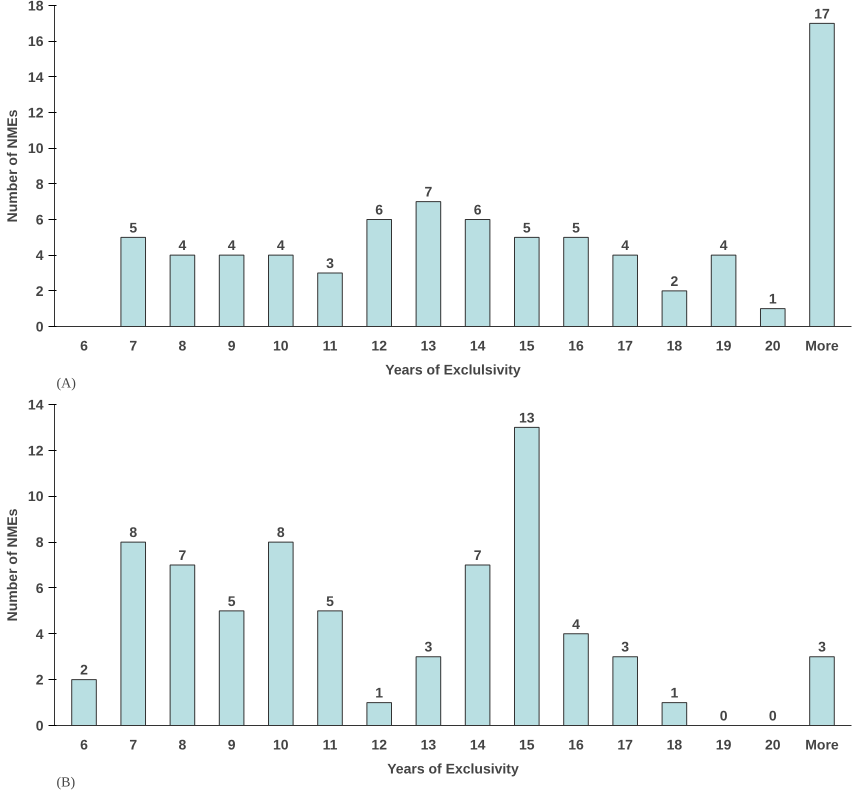 This screenshot has height=798, width=862. I want to click on y-tick-label: 18, so click(36, 7).